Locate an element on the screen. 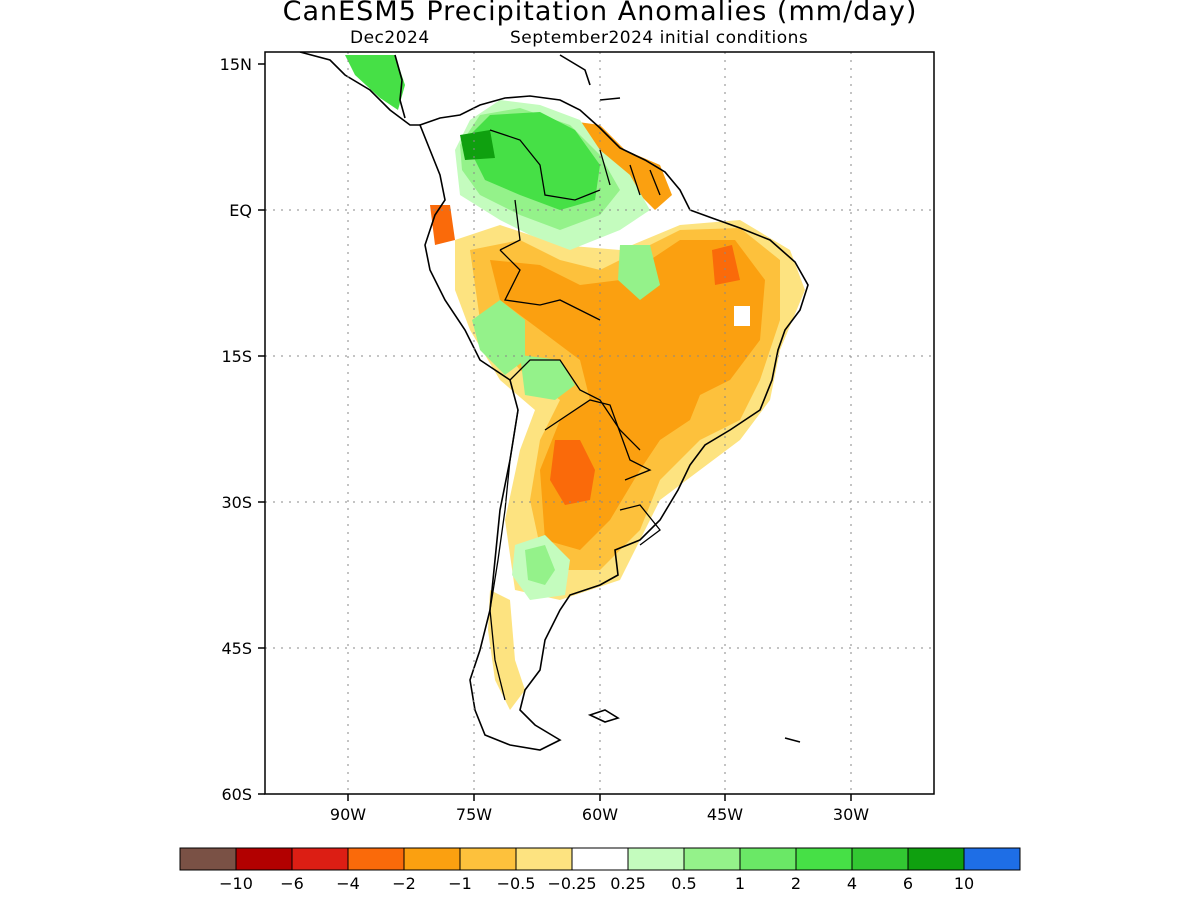  border-argentina-chile is located at coordinates (504, 555).